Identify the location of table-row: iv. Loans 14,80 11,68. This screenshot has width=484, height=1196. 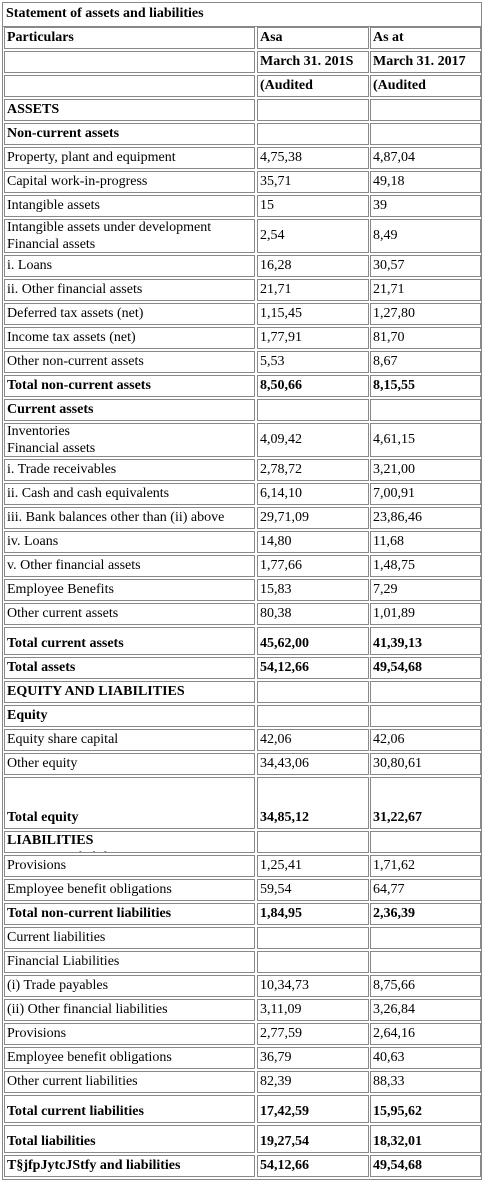
(242, 543).